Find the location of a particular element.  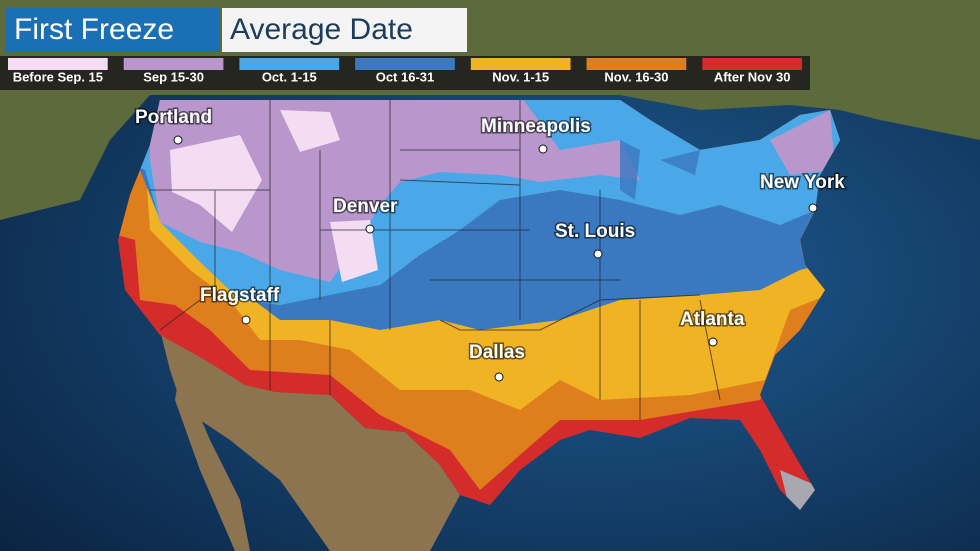

legend-label: Oct 16-31 is located at coordinates (405, 76).